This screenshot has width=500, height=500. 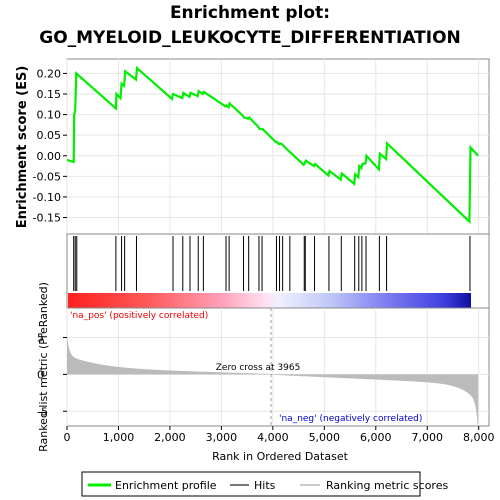 What do you see at coordinates (43, 367) in the screenshot?
I see `ranked-ylabel: Ranked list metric (PreRanked)` at bounding box center [43, 367].